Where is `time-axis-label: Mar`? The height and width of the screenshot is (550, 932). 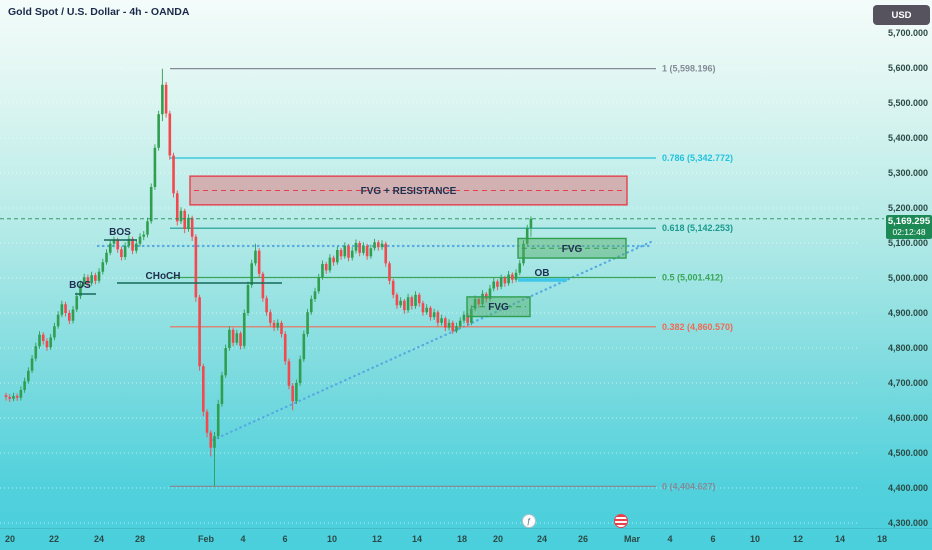
time-axis-label: Mar is located at coordinates (632, 539).